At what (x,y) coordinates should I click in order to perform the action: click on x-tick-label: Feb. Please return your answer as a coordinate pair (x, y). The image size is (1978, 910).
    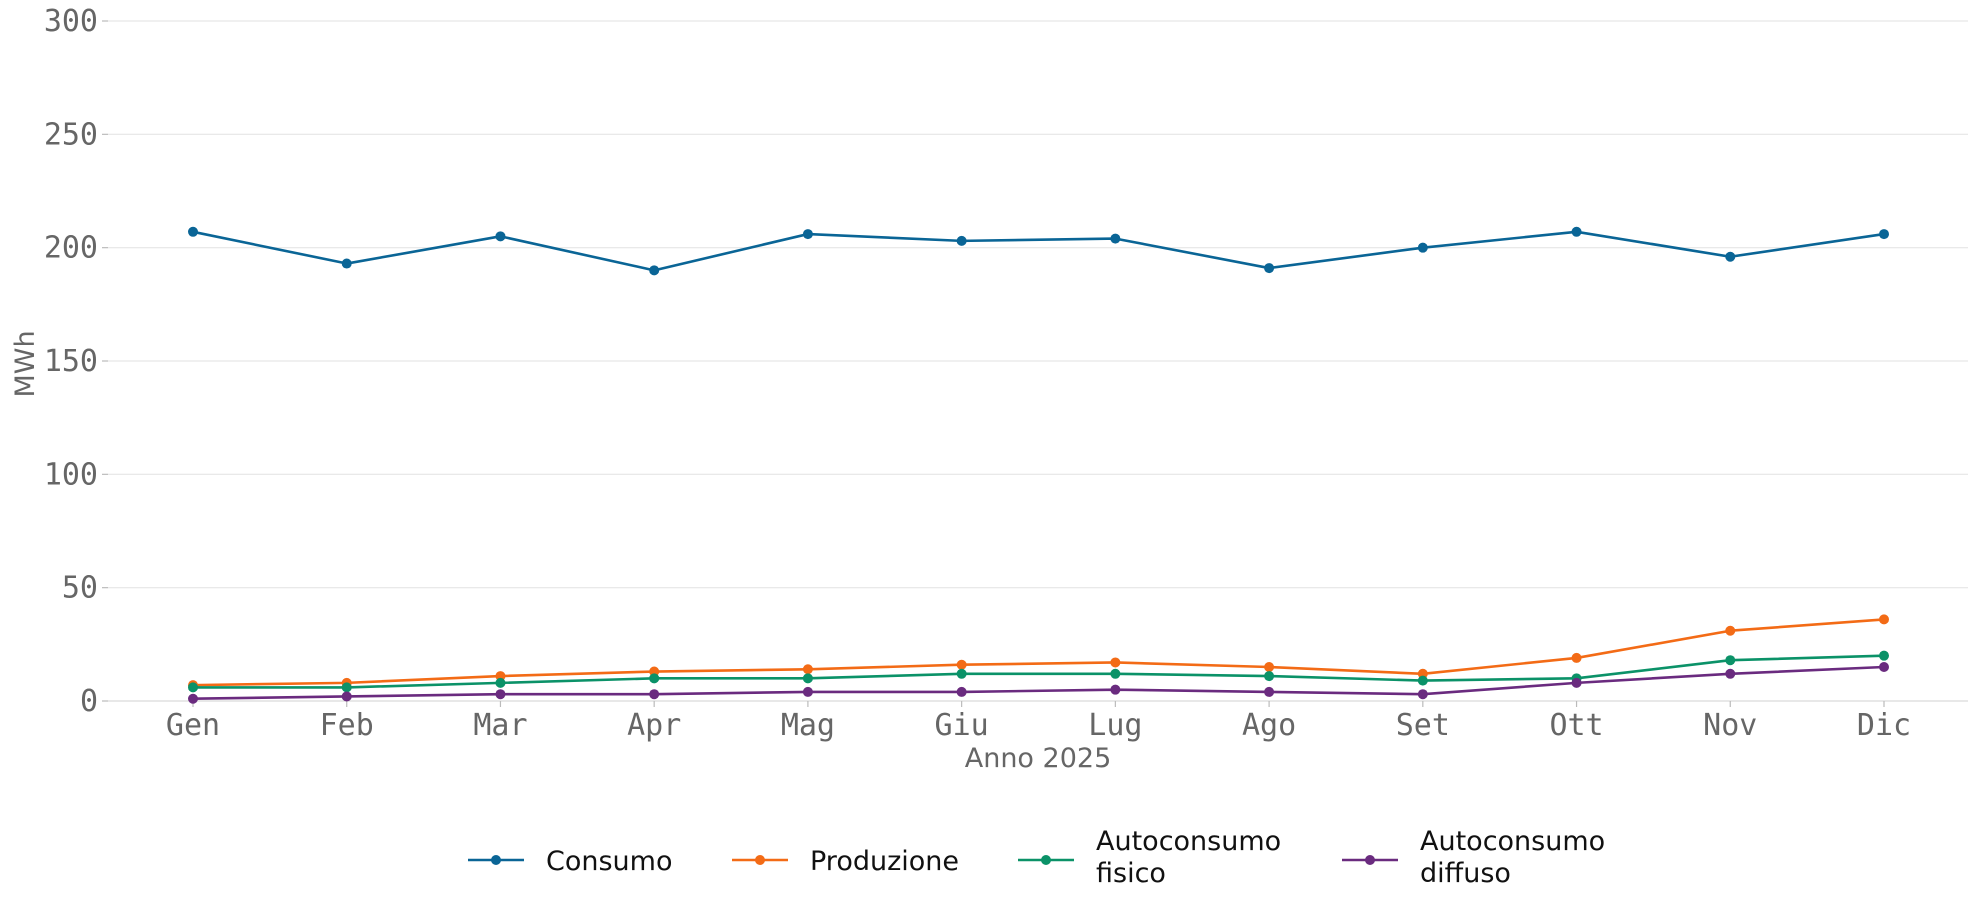
    Looking at the image, I should click on (347, 725).